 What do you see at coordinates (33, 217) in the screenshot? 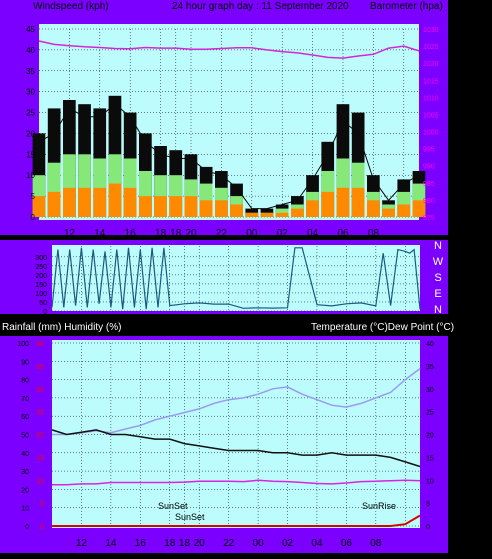
I see `windspeed-tick-label: 0` at bounding box center [33, 217].